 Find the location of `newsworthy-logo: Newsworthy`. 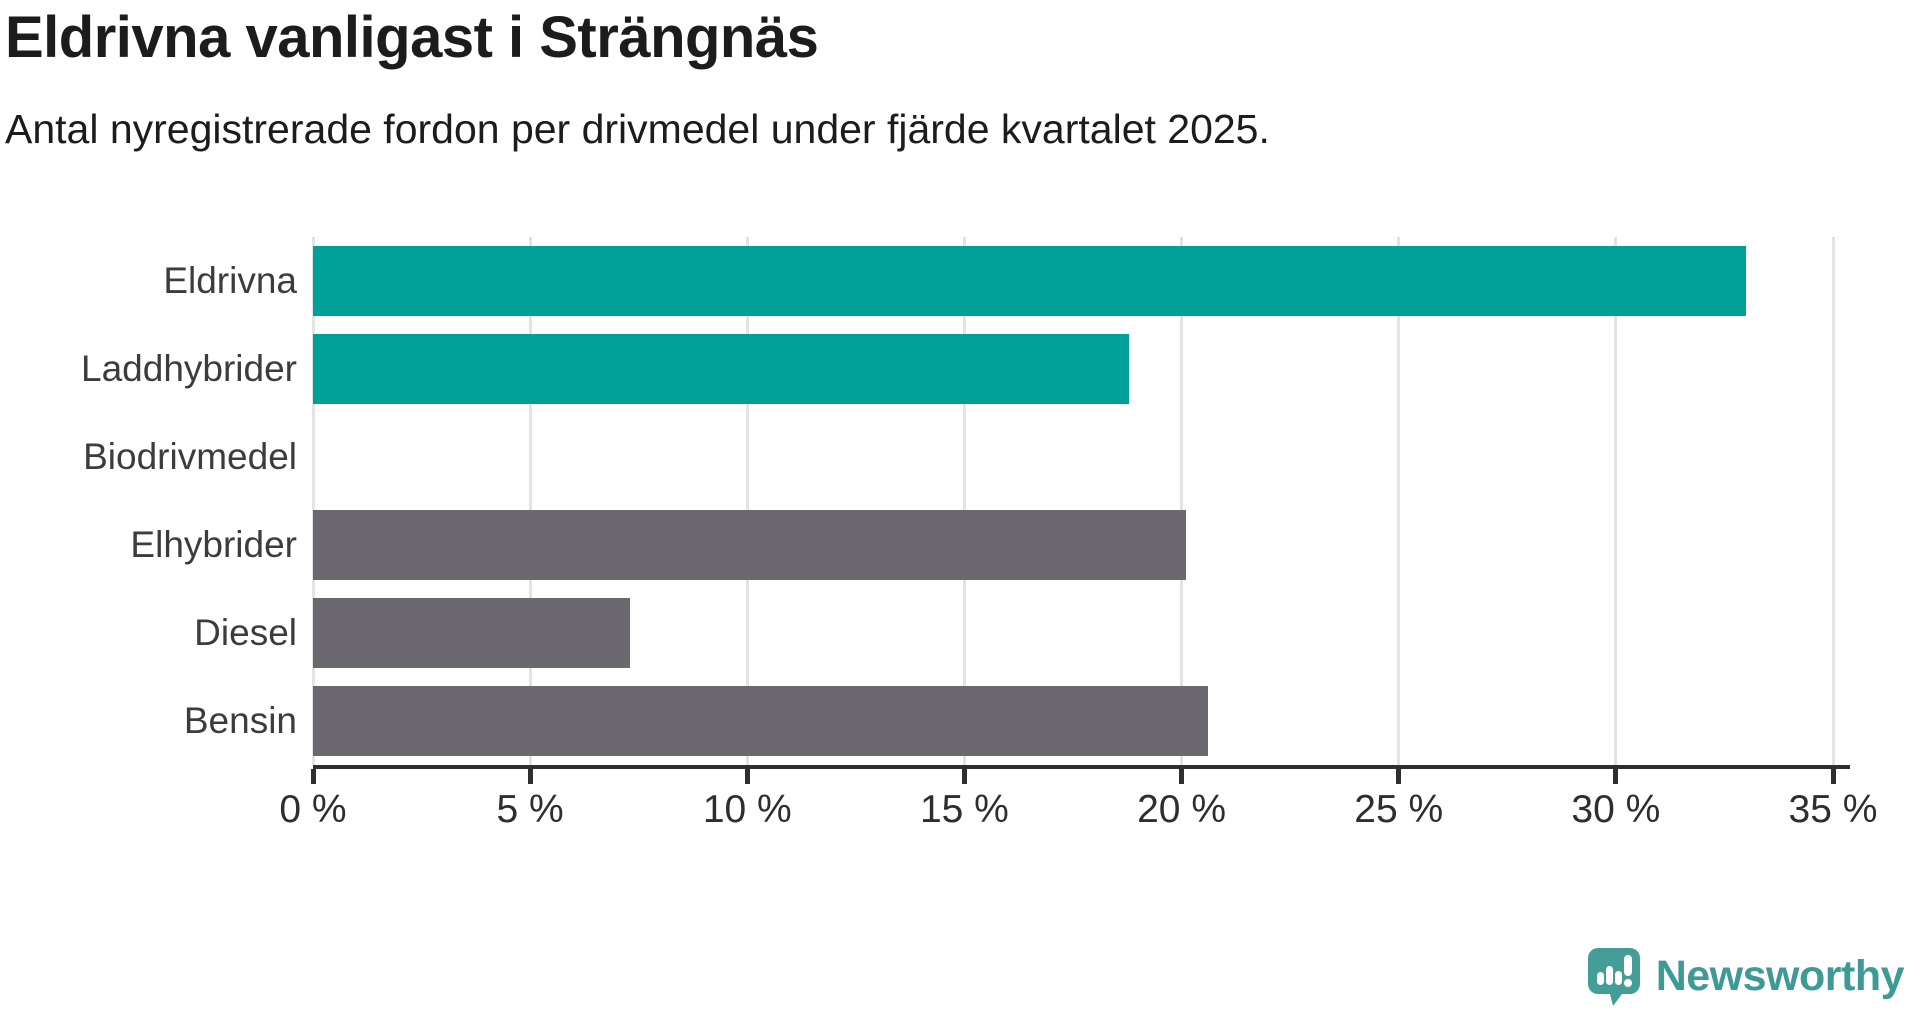

newsworthy-logo: Newsworthy is located at coordinates (1745, 976).